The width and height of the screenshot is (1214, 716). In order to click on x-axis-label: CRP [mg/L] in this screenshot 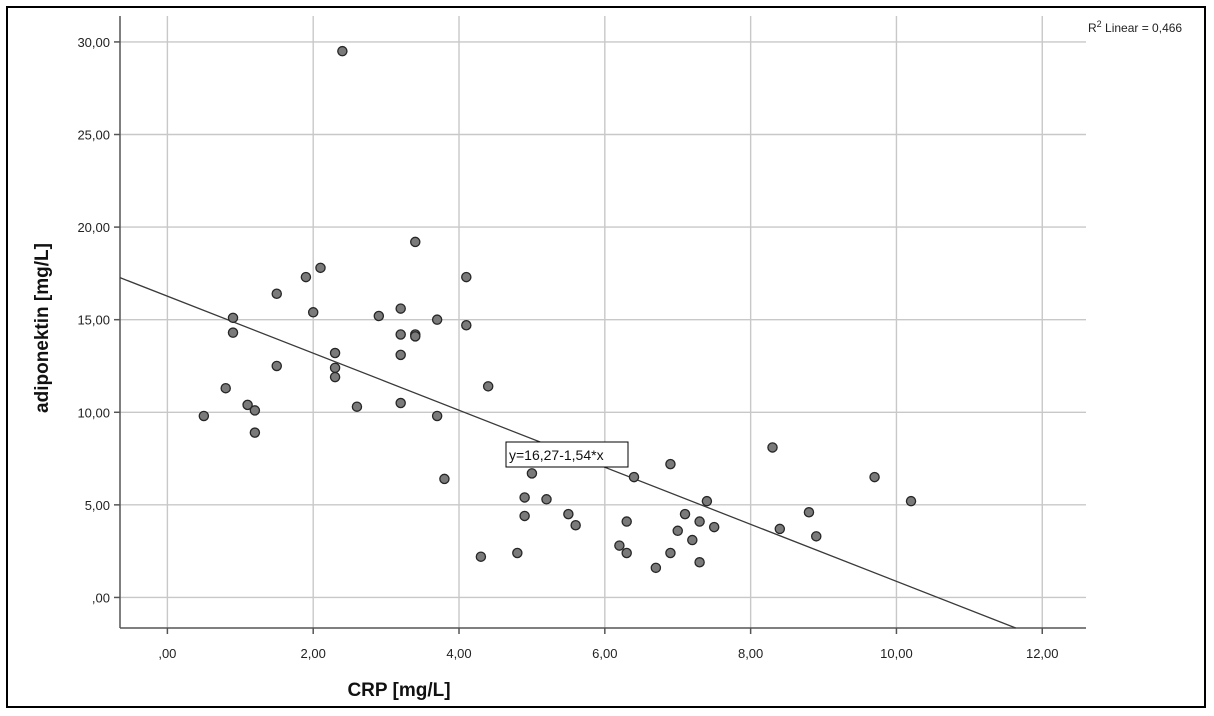, I will do `click(398, 690)`.